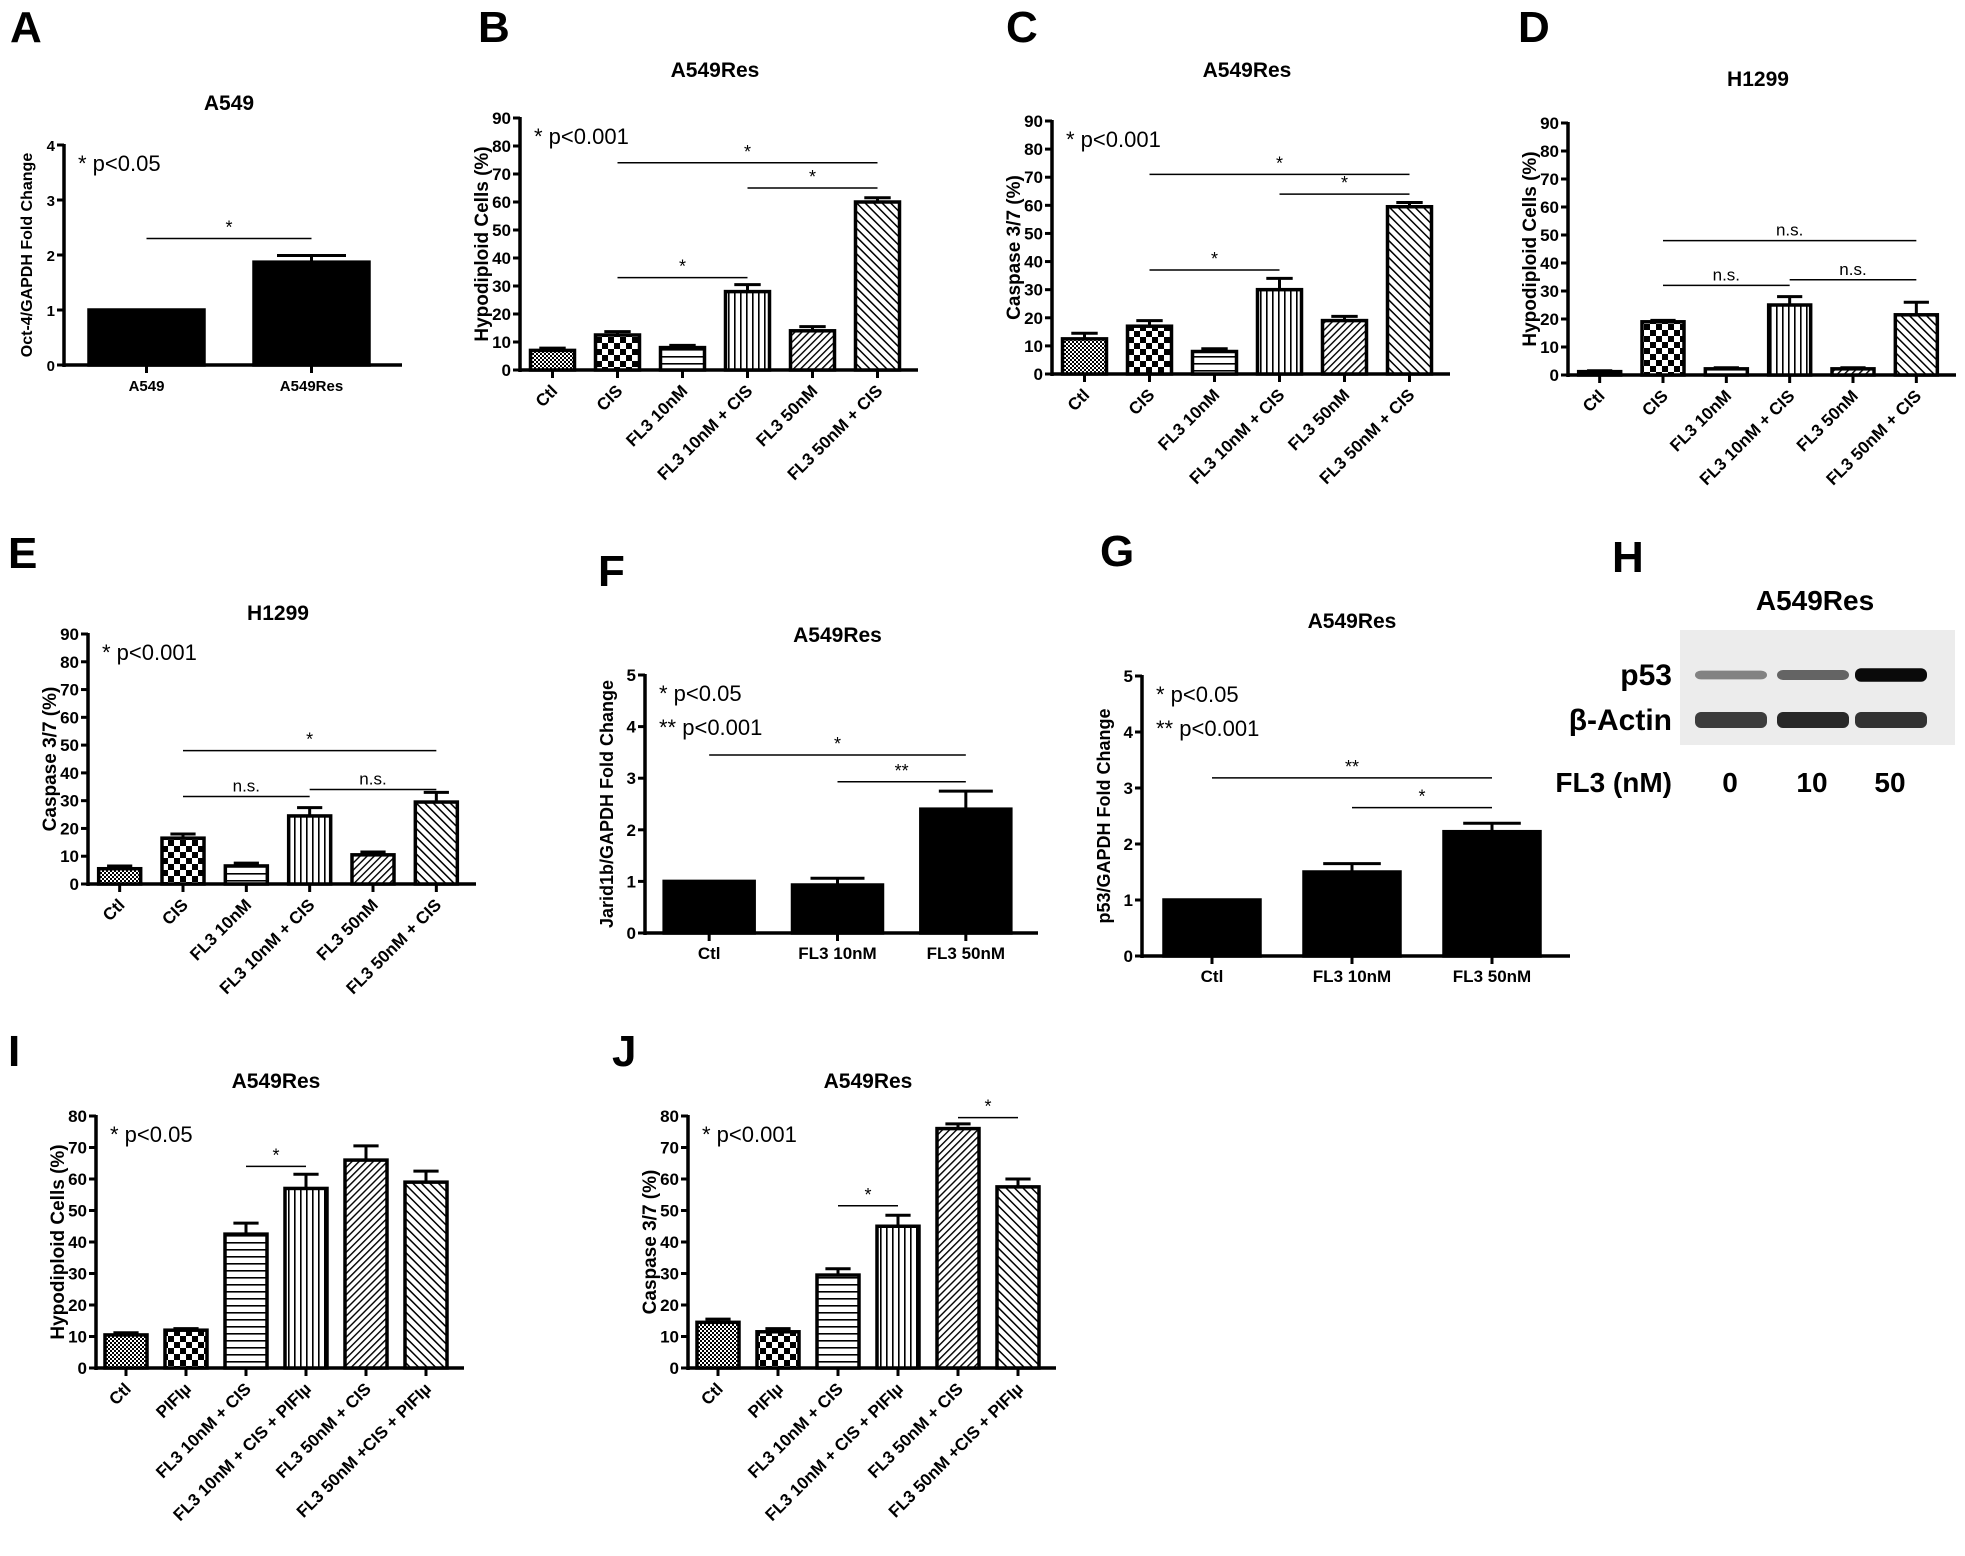  What do you see at coordinates (1730, 782) in the screenshot?
I see `blot-lane-label: 0` at bounding box center [1730, 782].